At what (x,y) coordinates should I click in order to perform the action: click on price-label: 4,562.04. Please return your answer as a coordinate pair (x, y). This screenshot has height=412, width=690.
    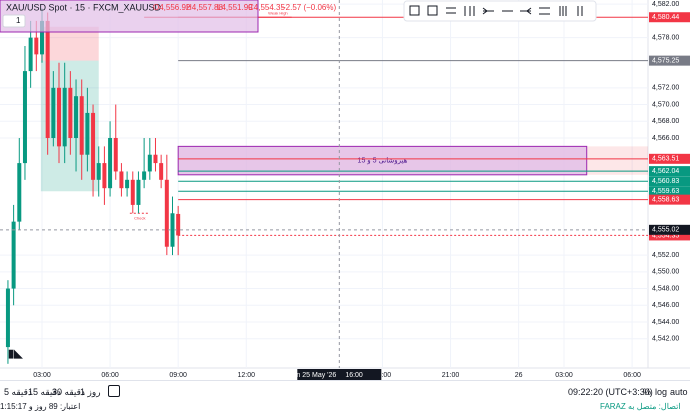
    Looking at the image, I should click on (665, 171).